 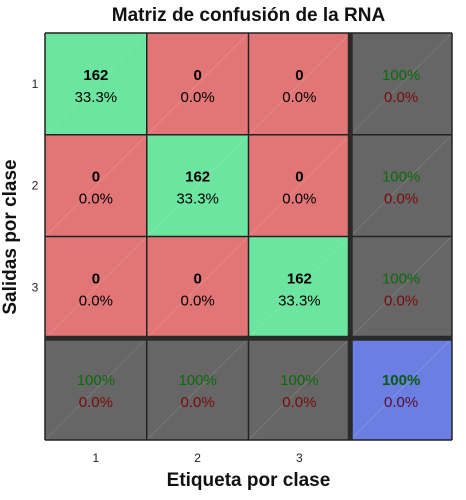 What do you see at coordinates (96, 199) in the screenshot?
I see `cell-percent-r2-c1: 0.0%` at bounding box center [96, 199].